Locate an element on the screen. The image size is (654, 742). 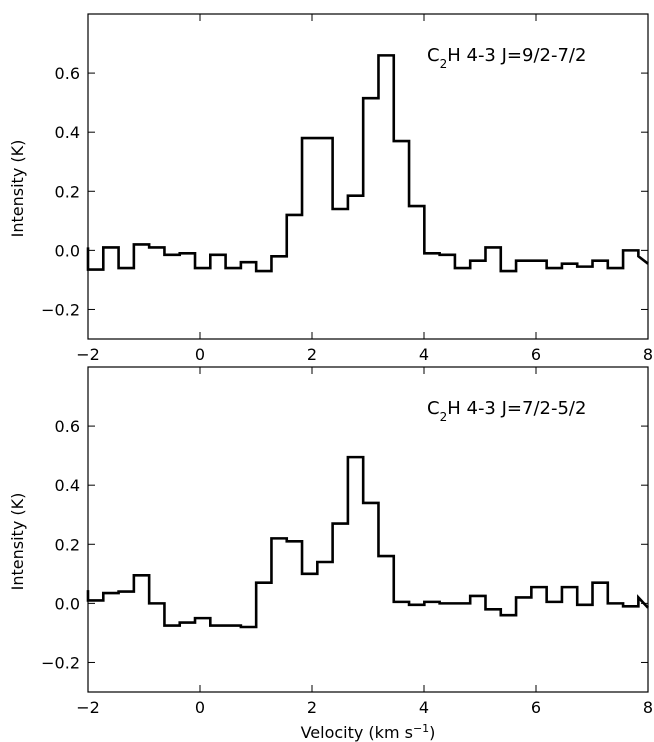
y-tick-label-bottom-1: 0.0 is located at coordinates (67, 603).